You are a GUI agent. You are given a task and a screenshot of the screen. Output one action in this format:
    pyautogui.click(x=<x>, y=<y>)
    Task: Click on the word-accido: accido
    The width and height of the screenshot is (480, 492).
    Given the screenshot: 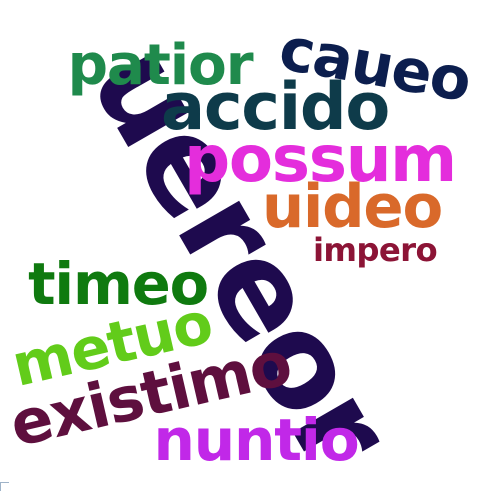 What is the action you would take?
    pyautogui.click(x=275, y=107)
    